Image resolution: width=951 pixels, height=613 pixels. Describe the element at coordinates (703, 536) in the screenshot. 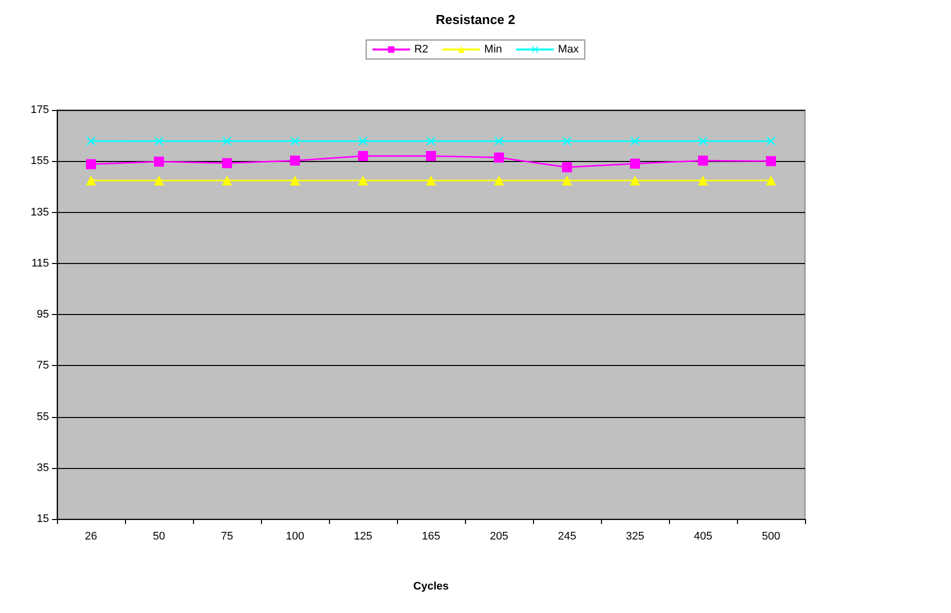

I see `x-tick-label: 405` at that location.